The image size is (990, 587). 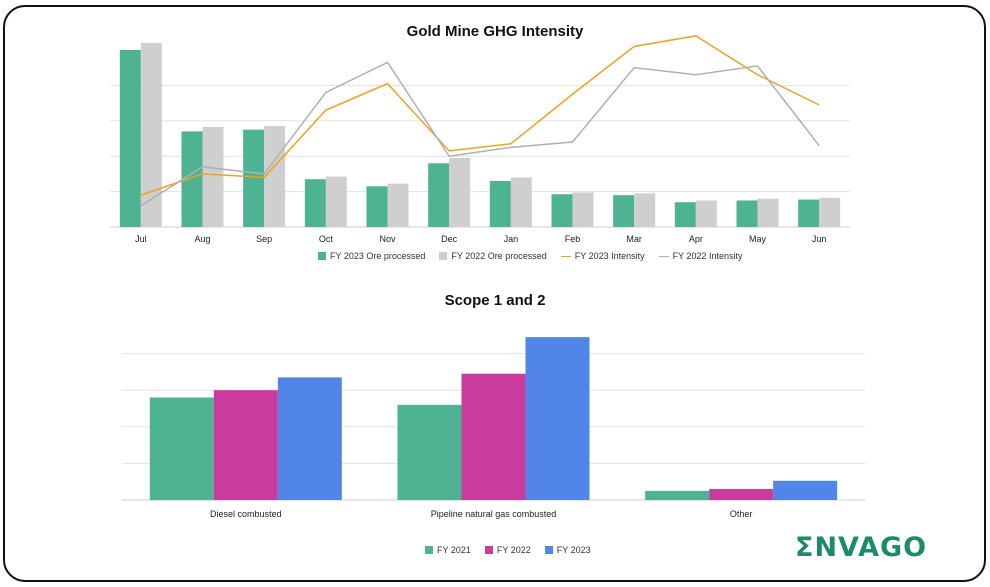 I want to click on legend-item-fy2022-intensity: FY 2022 Intensity, so click(x=700, y=256).